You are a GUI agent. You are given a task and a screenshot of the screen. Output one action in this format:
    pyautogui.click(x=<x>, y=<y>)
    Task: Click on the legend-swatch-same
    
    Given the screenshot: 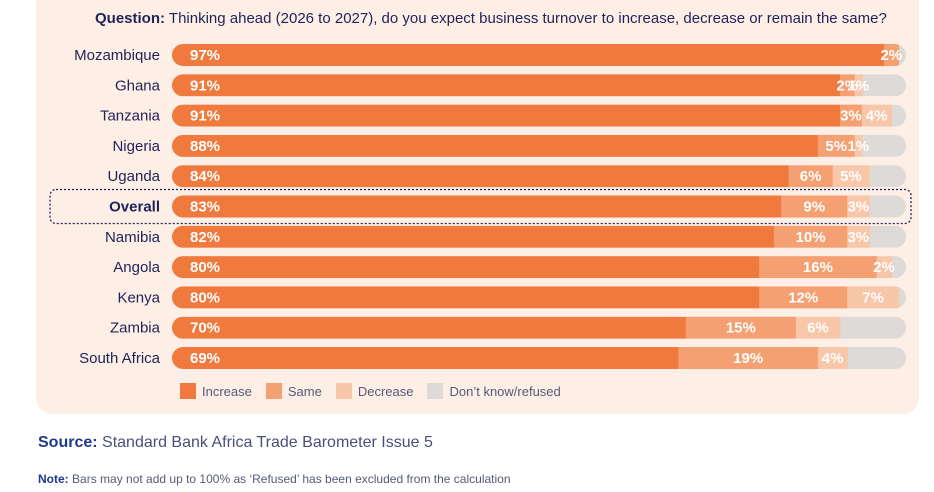 What is the action you would take?
    pyautogui.click(x=273, y=391)
    